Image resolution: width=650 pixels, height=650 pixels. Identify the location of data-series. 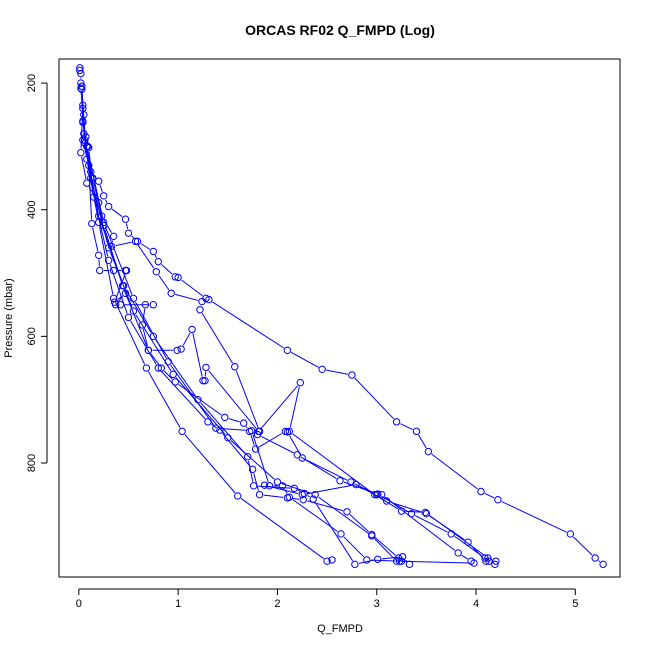
(375, 522).